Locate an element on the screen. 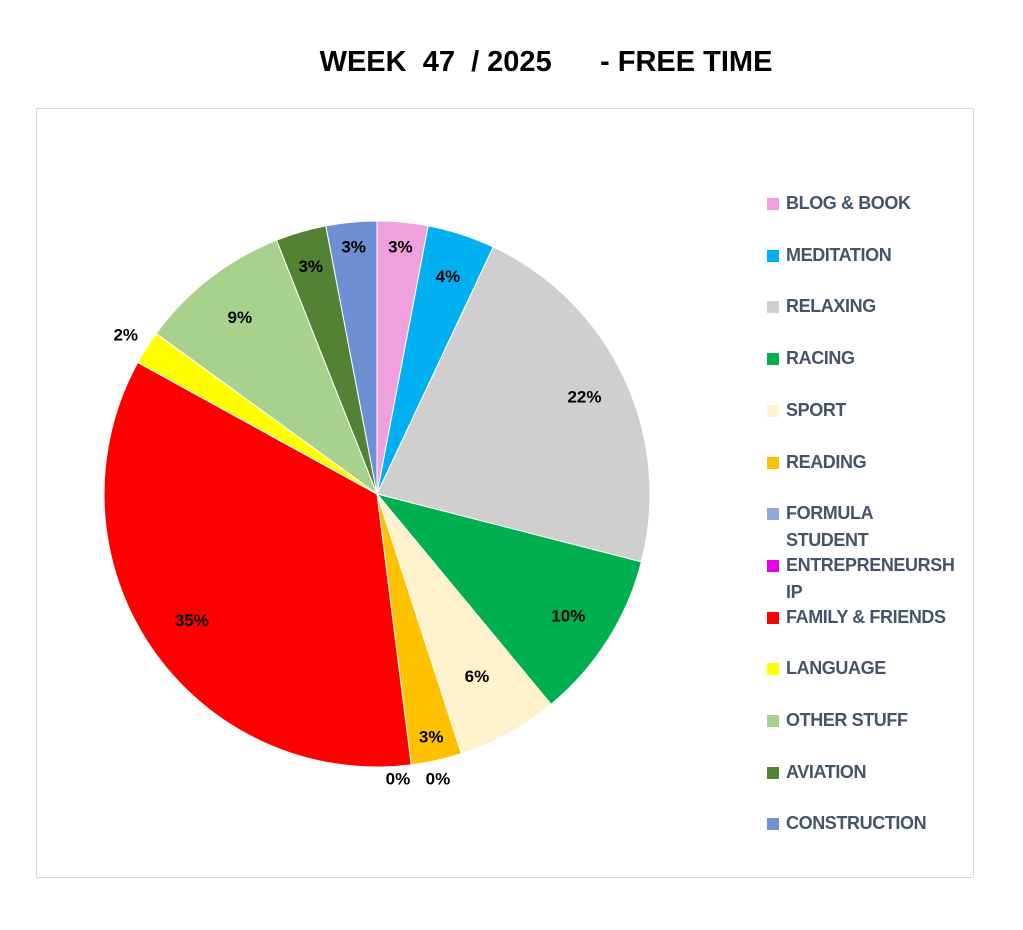  legend-label: MEDITATION is located at coordinates (882, 255).